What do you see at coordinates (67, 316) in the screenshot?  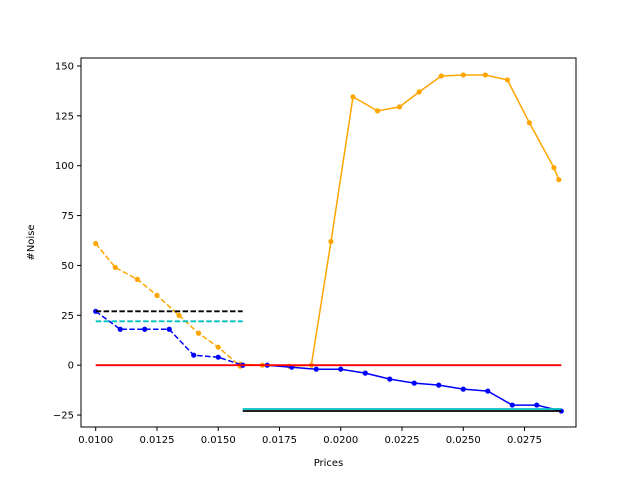 I see `y-tick-label: 25` at bounding box center [67, 316].